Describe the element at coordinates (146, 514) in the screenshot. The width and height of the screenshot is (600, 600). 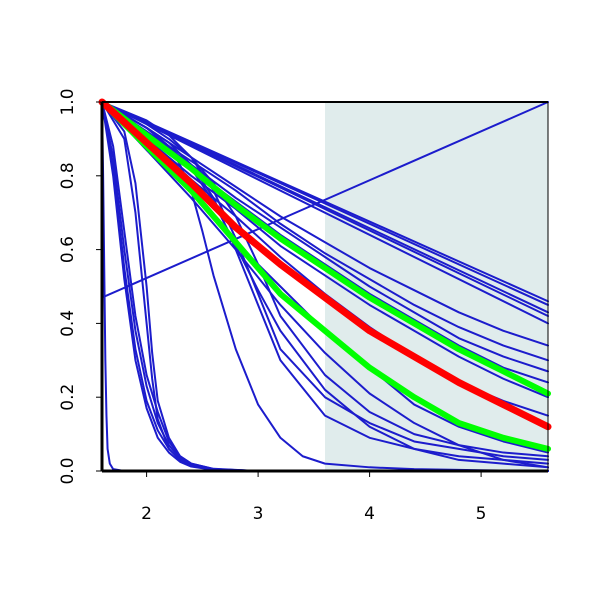
I see `x-tick-label: 2` at that location.